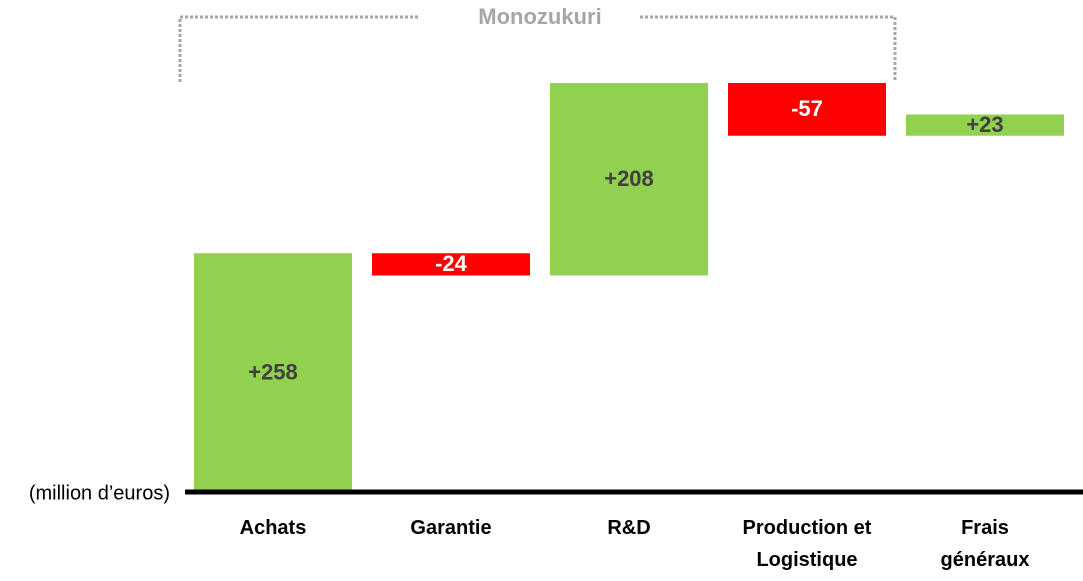 The height and width of the screenshot is (581, 1083). What do you see at coordinates (807, 544) in the screenshot?
I see `x-tick-label: Production et Logistique` at bounding box center [807, 544].